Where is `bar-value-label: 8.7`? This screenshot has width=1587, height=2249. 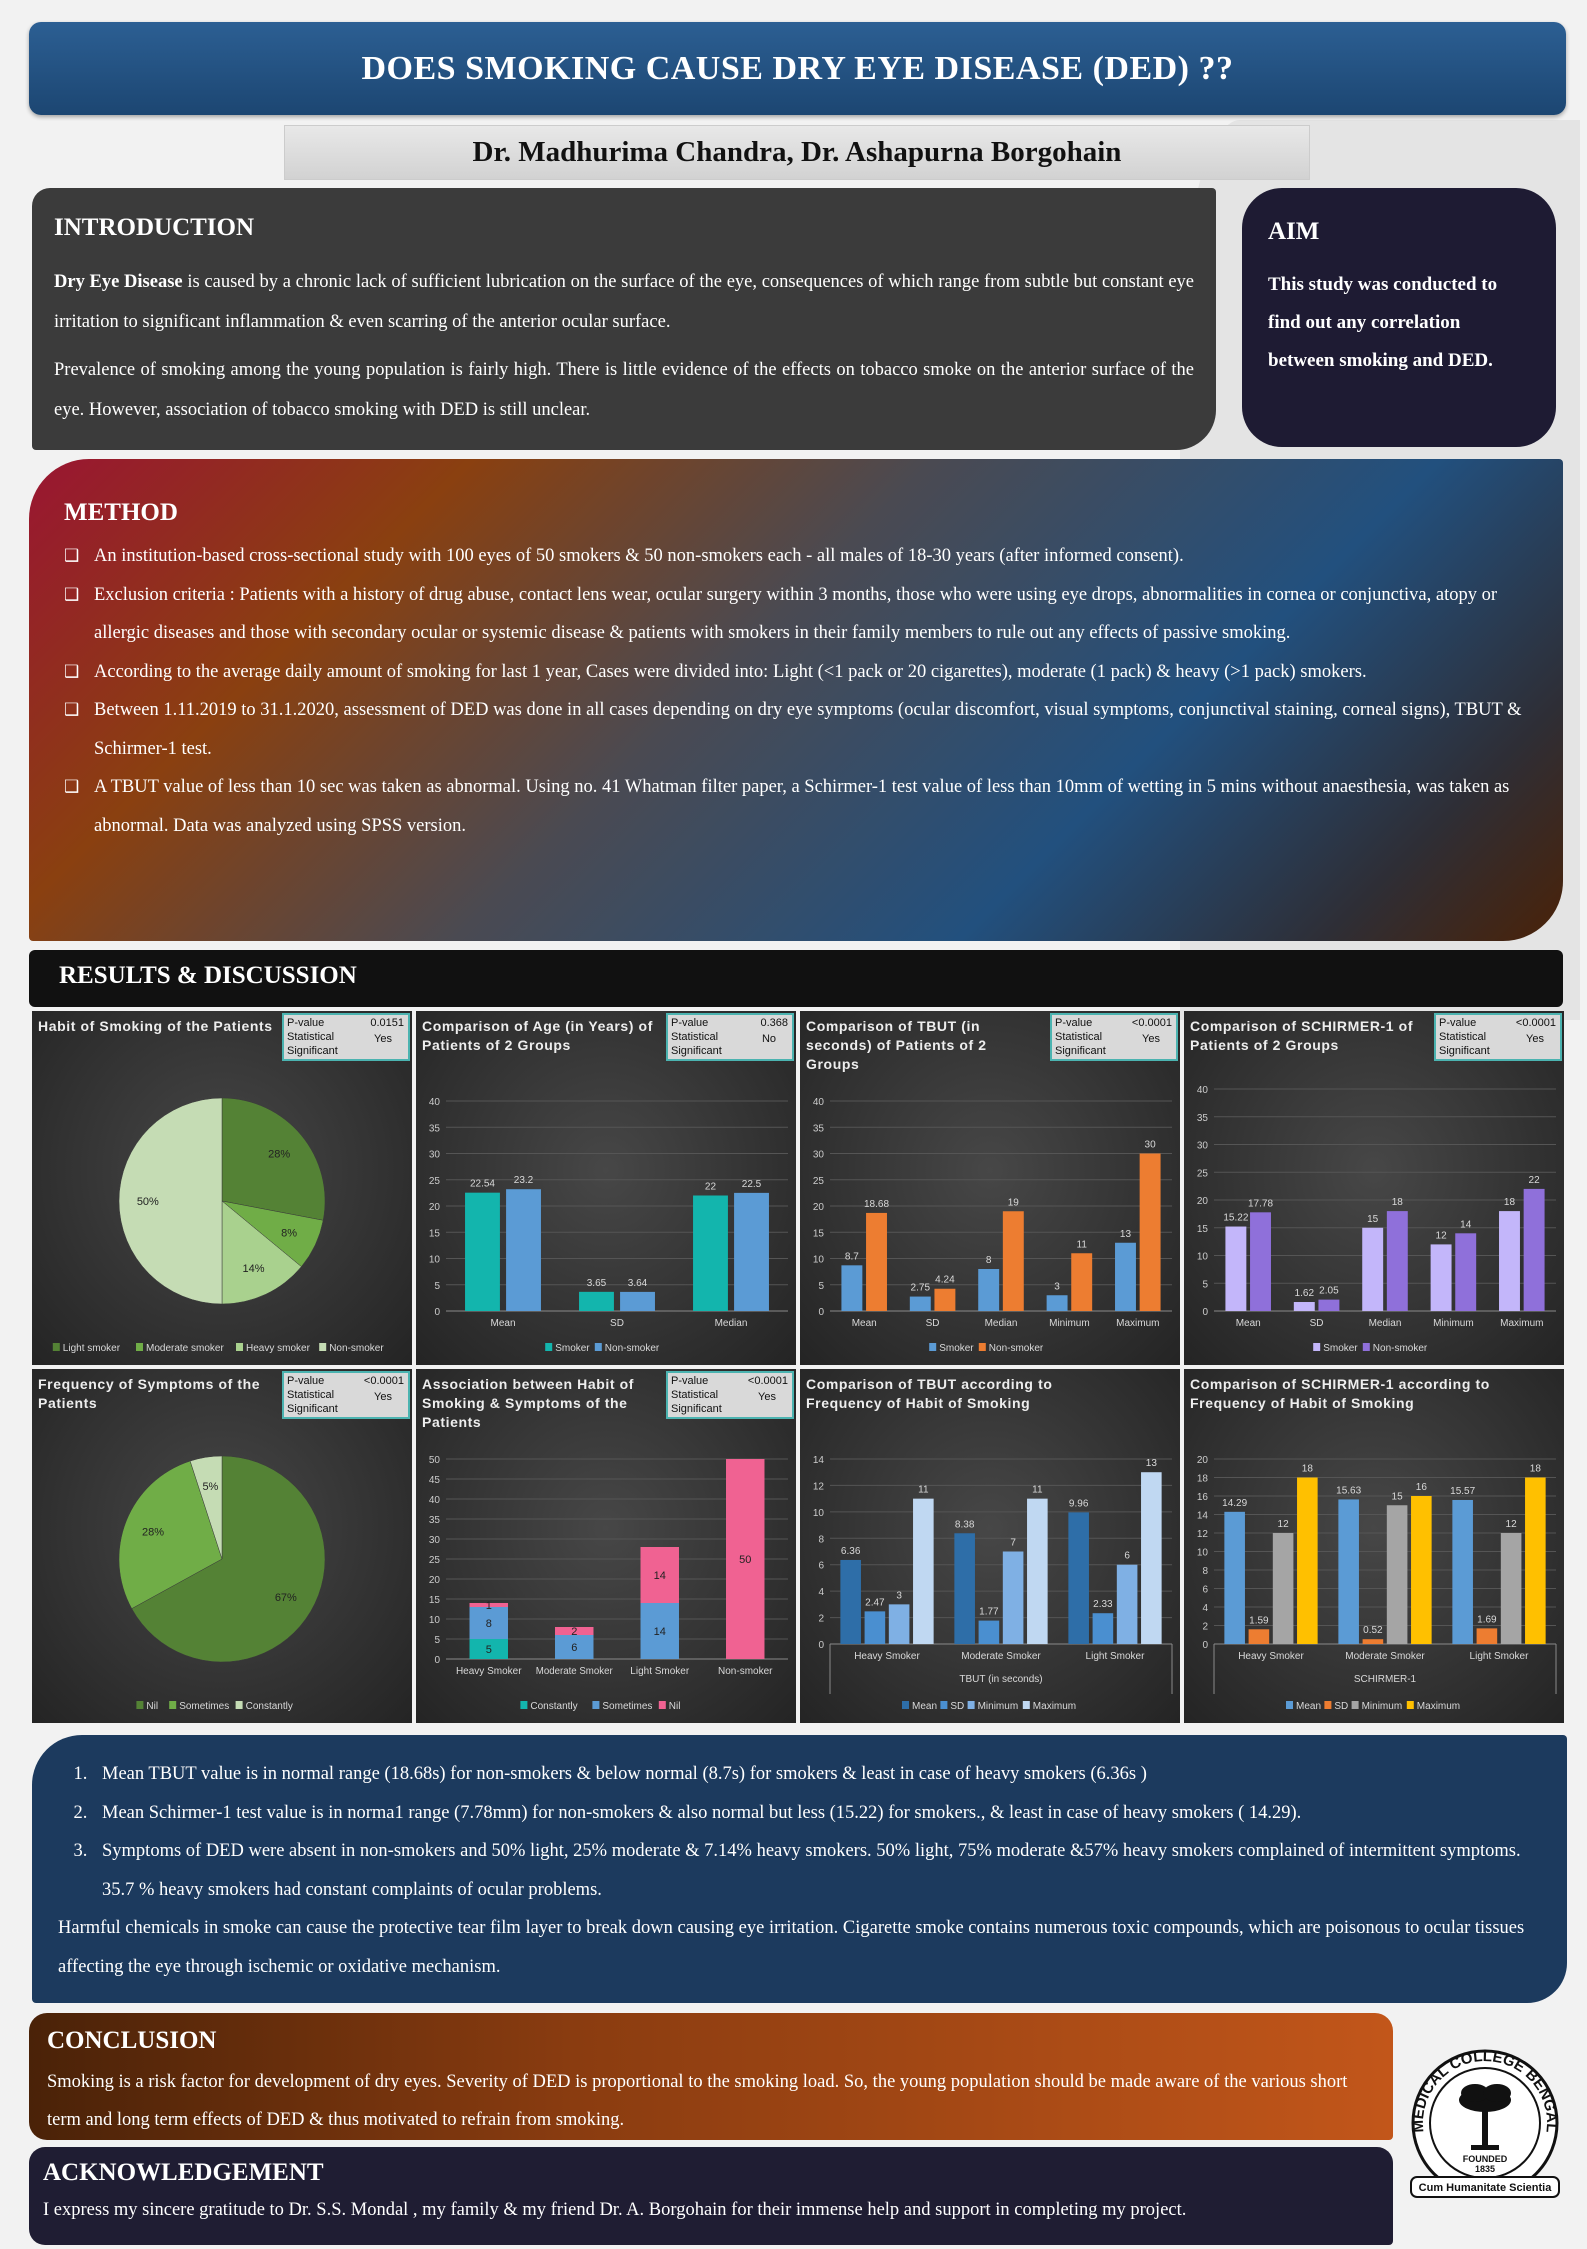
bar-value-label: 8.7 is located at coordinates (852, 1256).